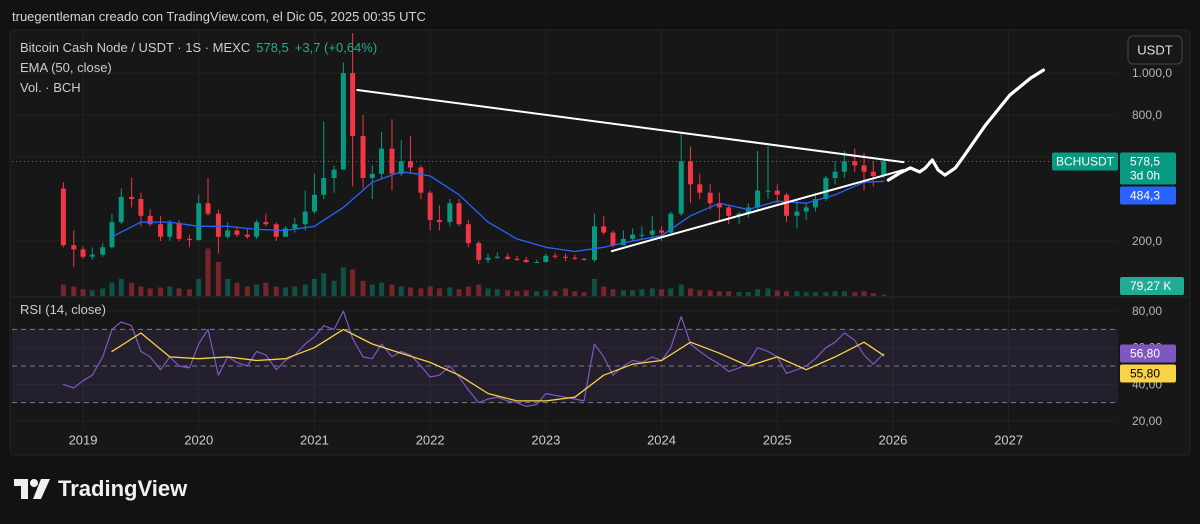 This screenshot has height=524, width=1200. Describe the element at coordinates (1145, 196) in the screenshot. I see `ema-value-label: 484,3` at that location.